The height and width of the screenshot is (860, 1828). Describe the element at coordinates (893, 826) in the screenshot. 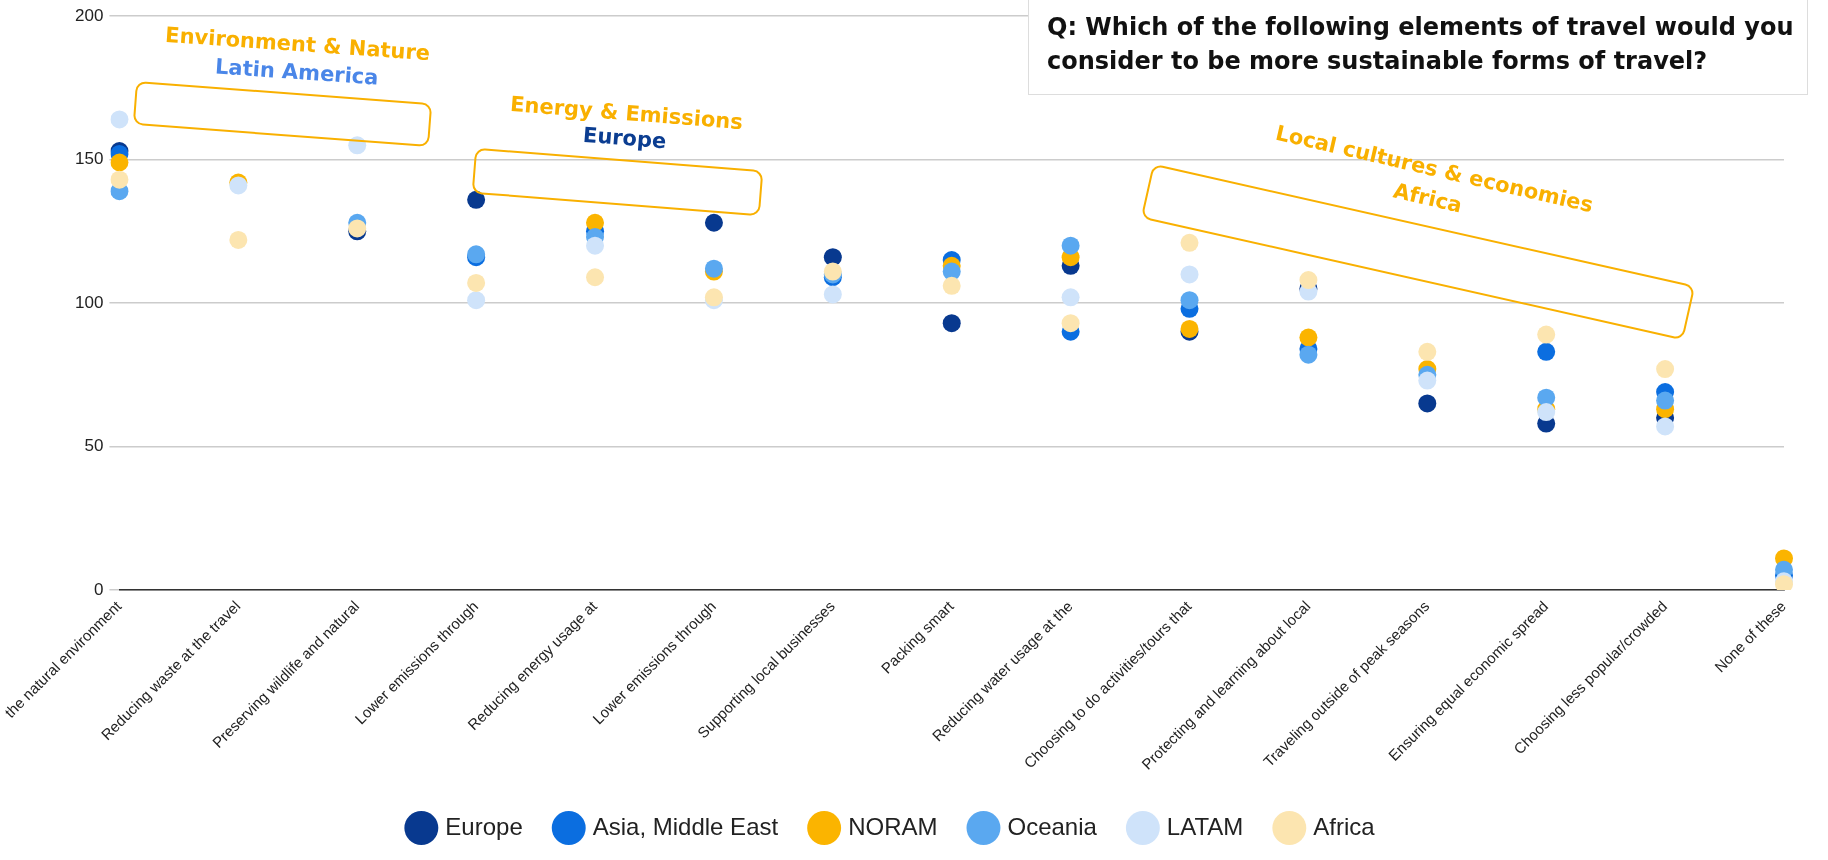

I see `legend-label: NORAM` at that location.